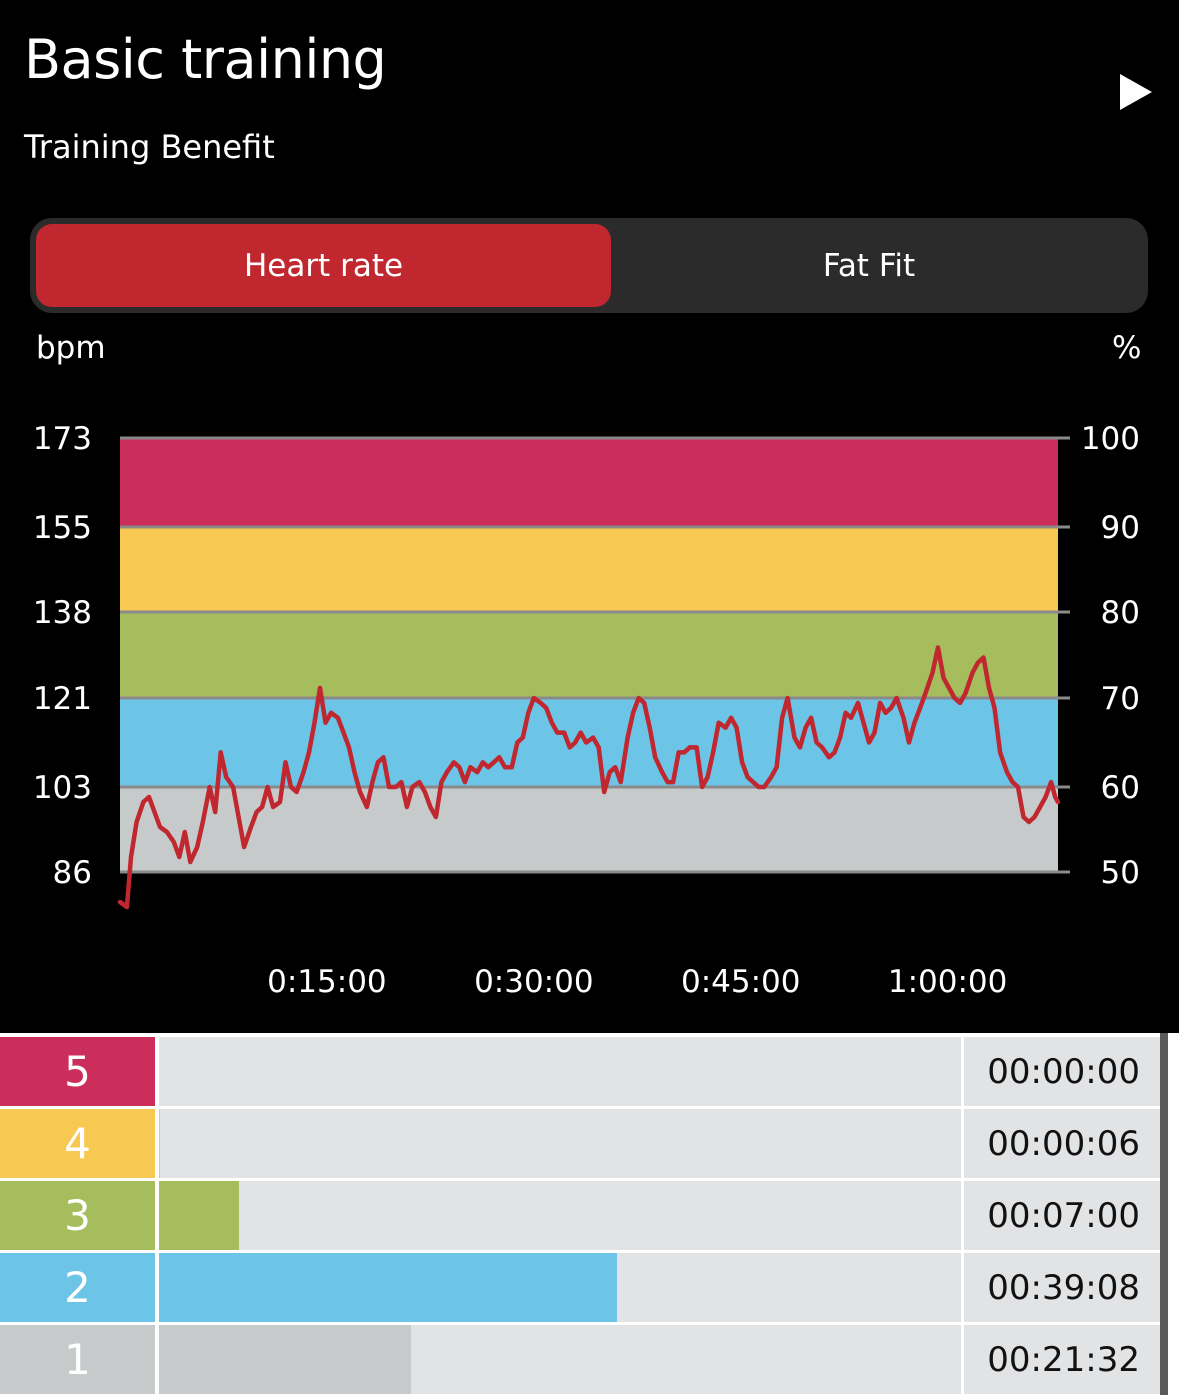 This screenshot has width=1179, height=1395. I want to click on y-ticks-left: 173 155 138 121 103 86, so click(62, 656).